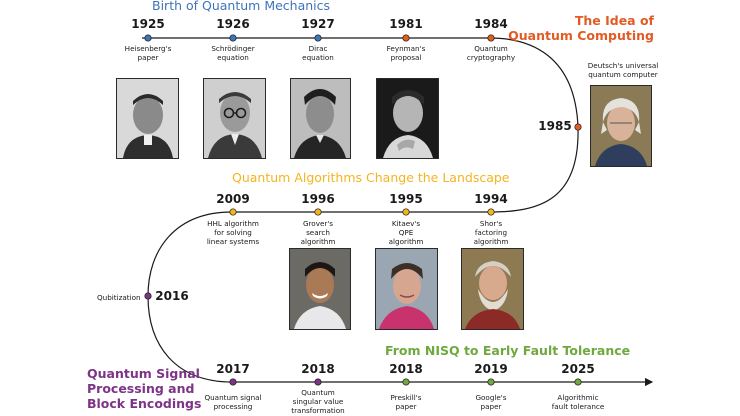  I want to click on dot-1925, so click(148, 38).